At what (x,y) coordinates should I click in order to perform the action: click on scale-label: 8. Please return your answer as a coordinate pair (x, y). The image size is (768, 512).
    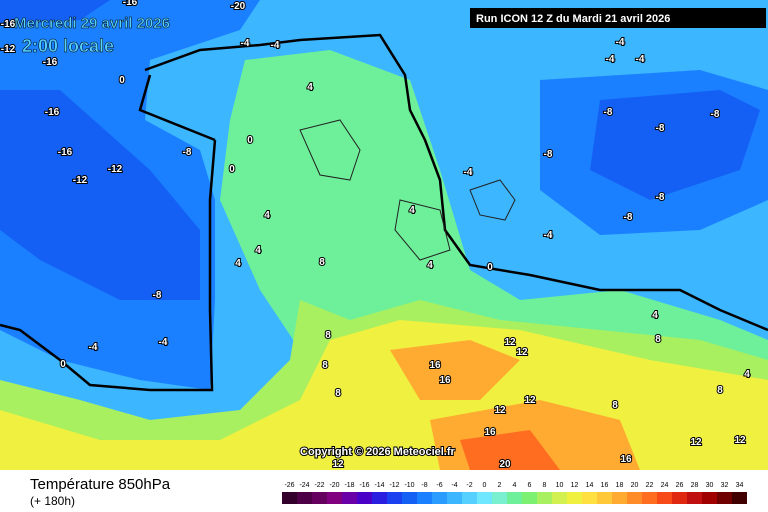
    Looking at the image, I should click on (545, 485).